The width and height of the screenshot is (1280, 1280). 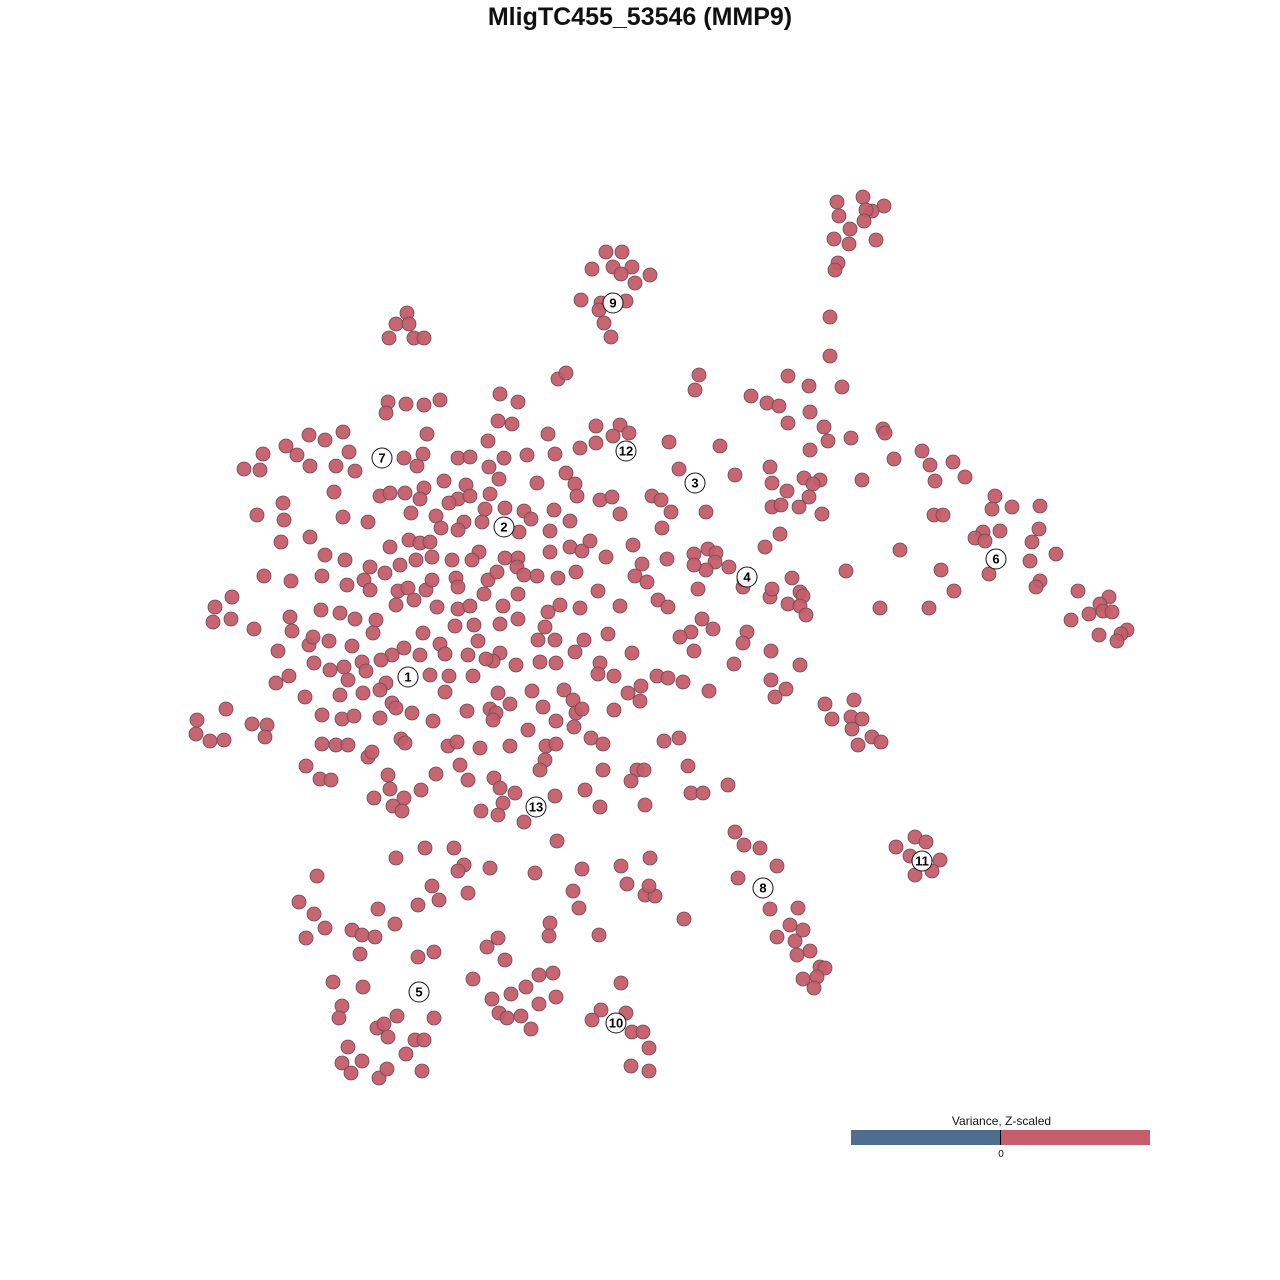 What do you see at coordinates (626, 451) in the screenshot?
I see `cluster-label-text: 12` at bounding box center [626, 451].